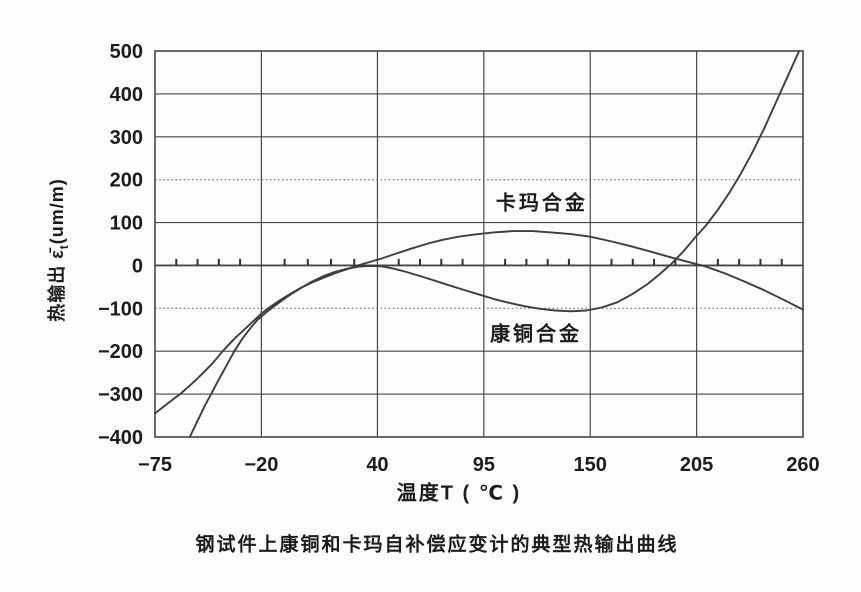  I want to click on y-tick-label: −400, so click(120, 438).